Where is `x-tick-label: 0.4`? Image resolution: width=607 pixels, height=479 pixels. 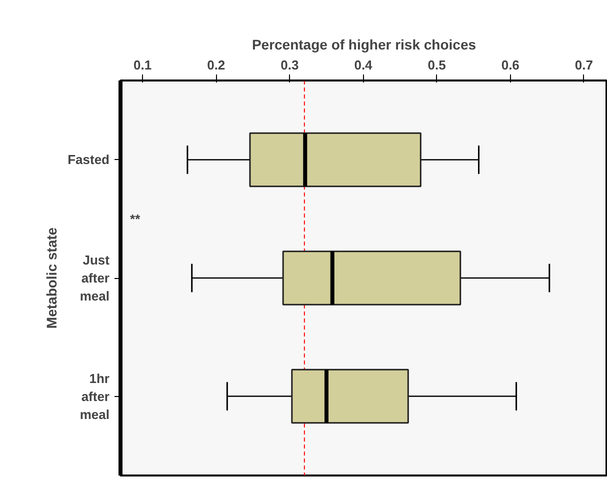 x-tick-label: 0.4 is located at coordinates (364, 65).